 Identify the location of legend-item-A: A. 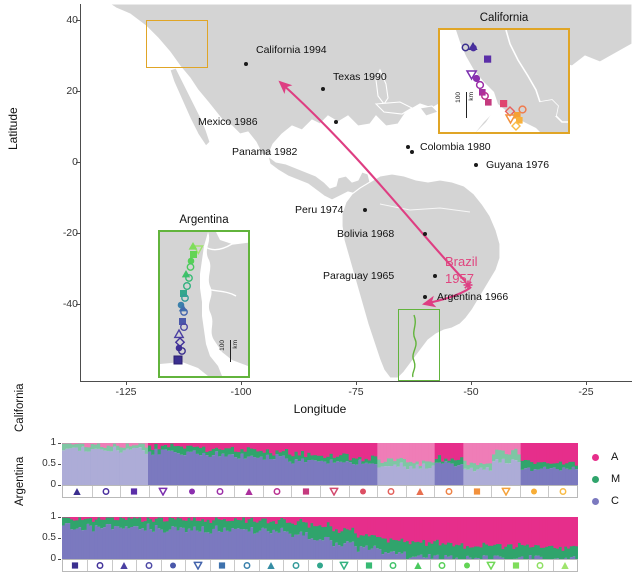
(616, 457).